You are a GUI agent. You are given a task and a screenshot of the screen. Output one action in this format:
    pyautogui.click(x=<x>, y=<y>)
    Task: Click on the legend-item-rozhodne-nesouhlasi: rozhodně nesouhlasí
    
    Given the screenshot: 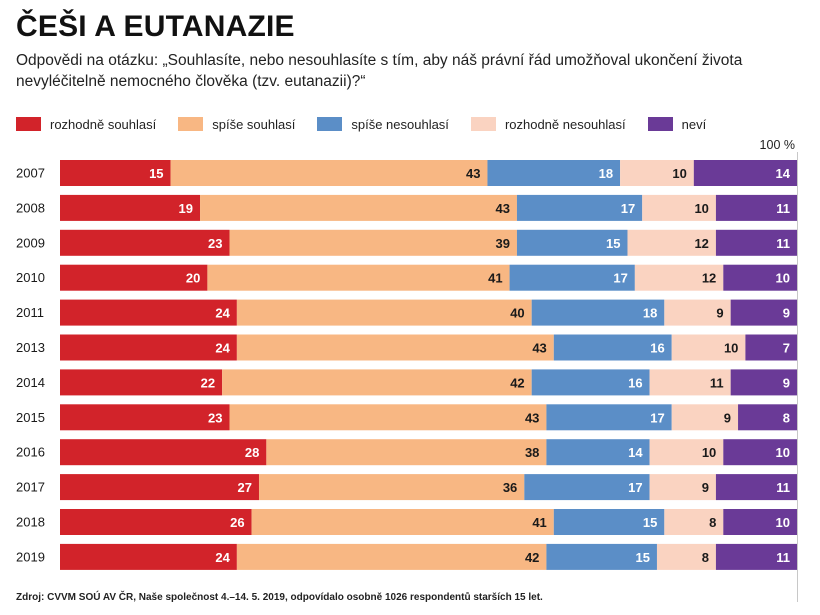 What is the action you would take?
    pyautogui.click(x=548, y=124)
    